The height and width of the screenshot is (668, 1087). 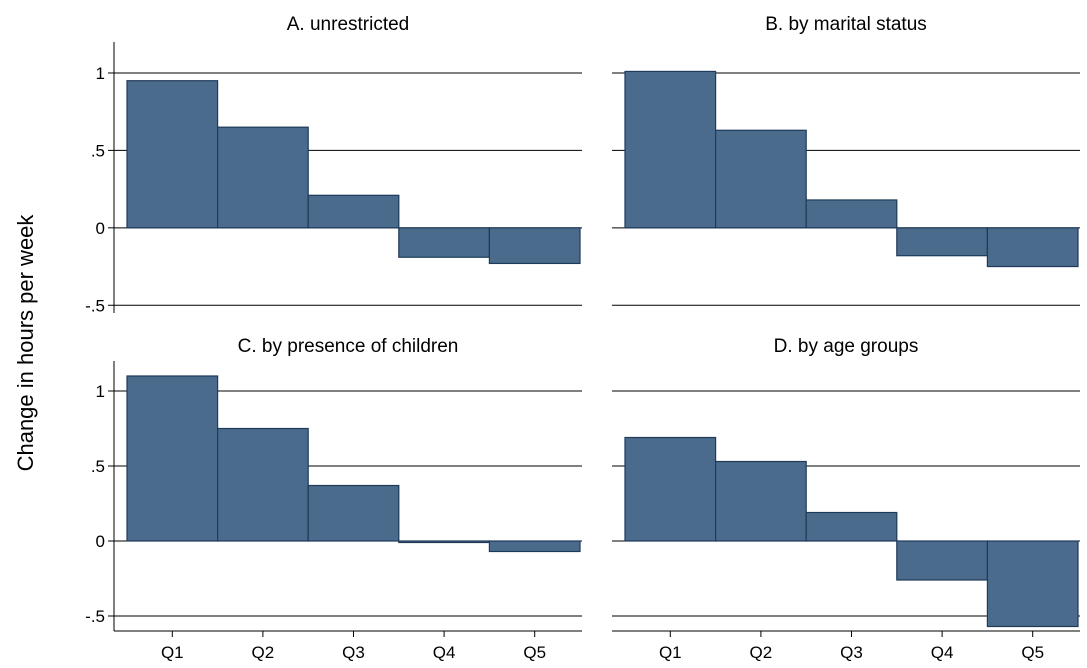 What do you see at coordinates (846, 24) in the screenshot?
I see `panel-title: B. by marital status` at bounding box center [846, 24].